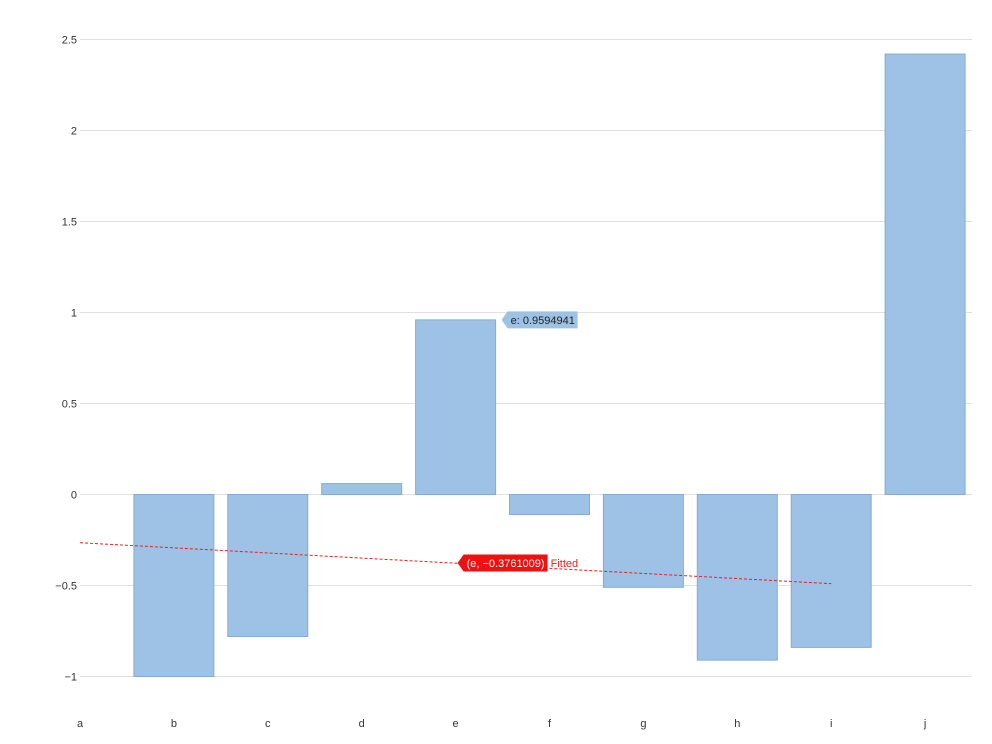 The height and width of the screenshot is (744, 992). I want to click on bar-f, so click(549, 505).